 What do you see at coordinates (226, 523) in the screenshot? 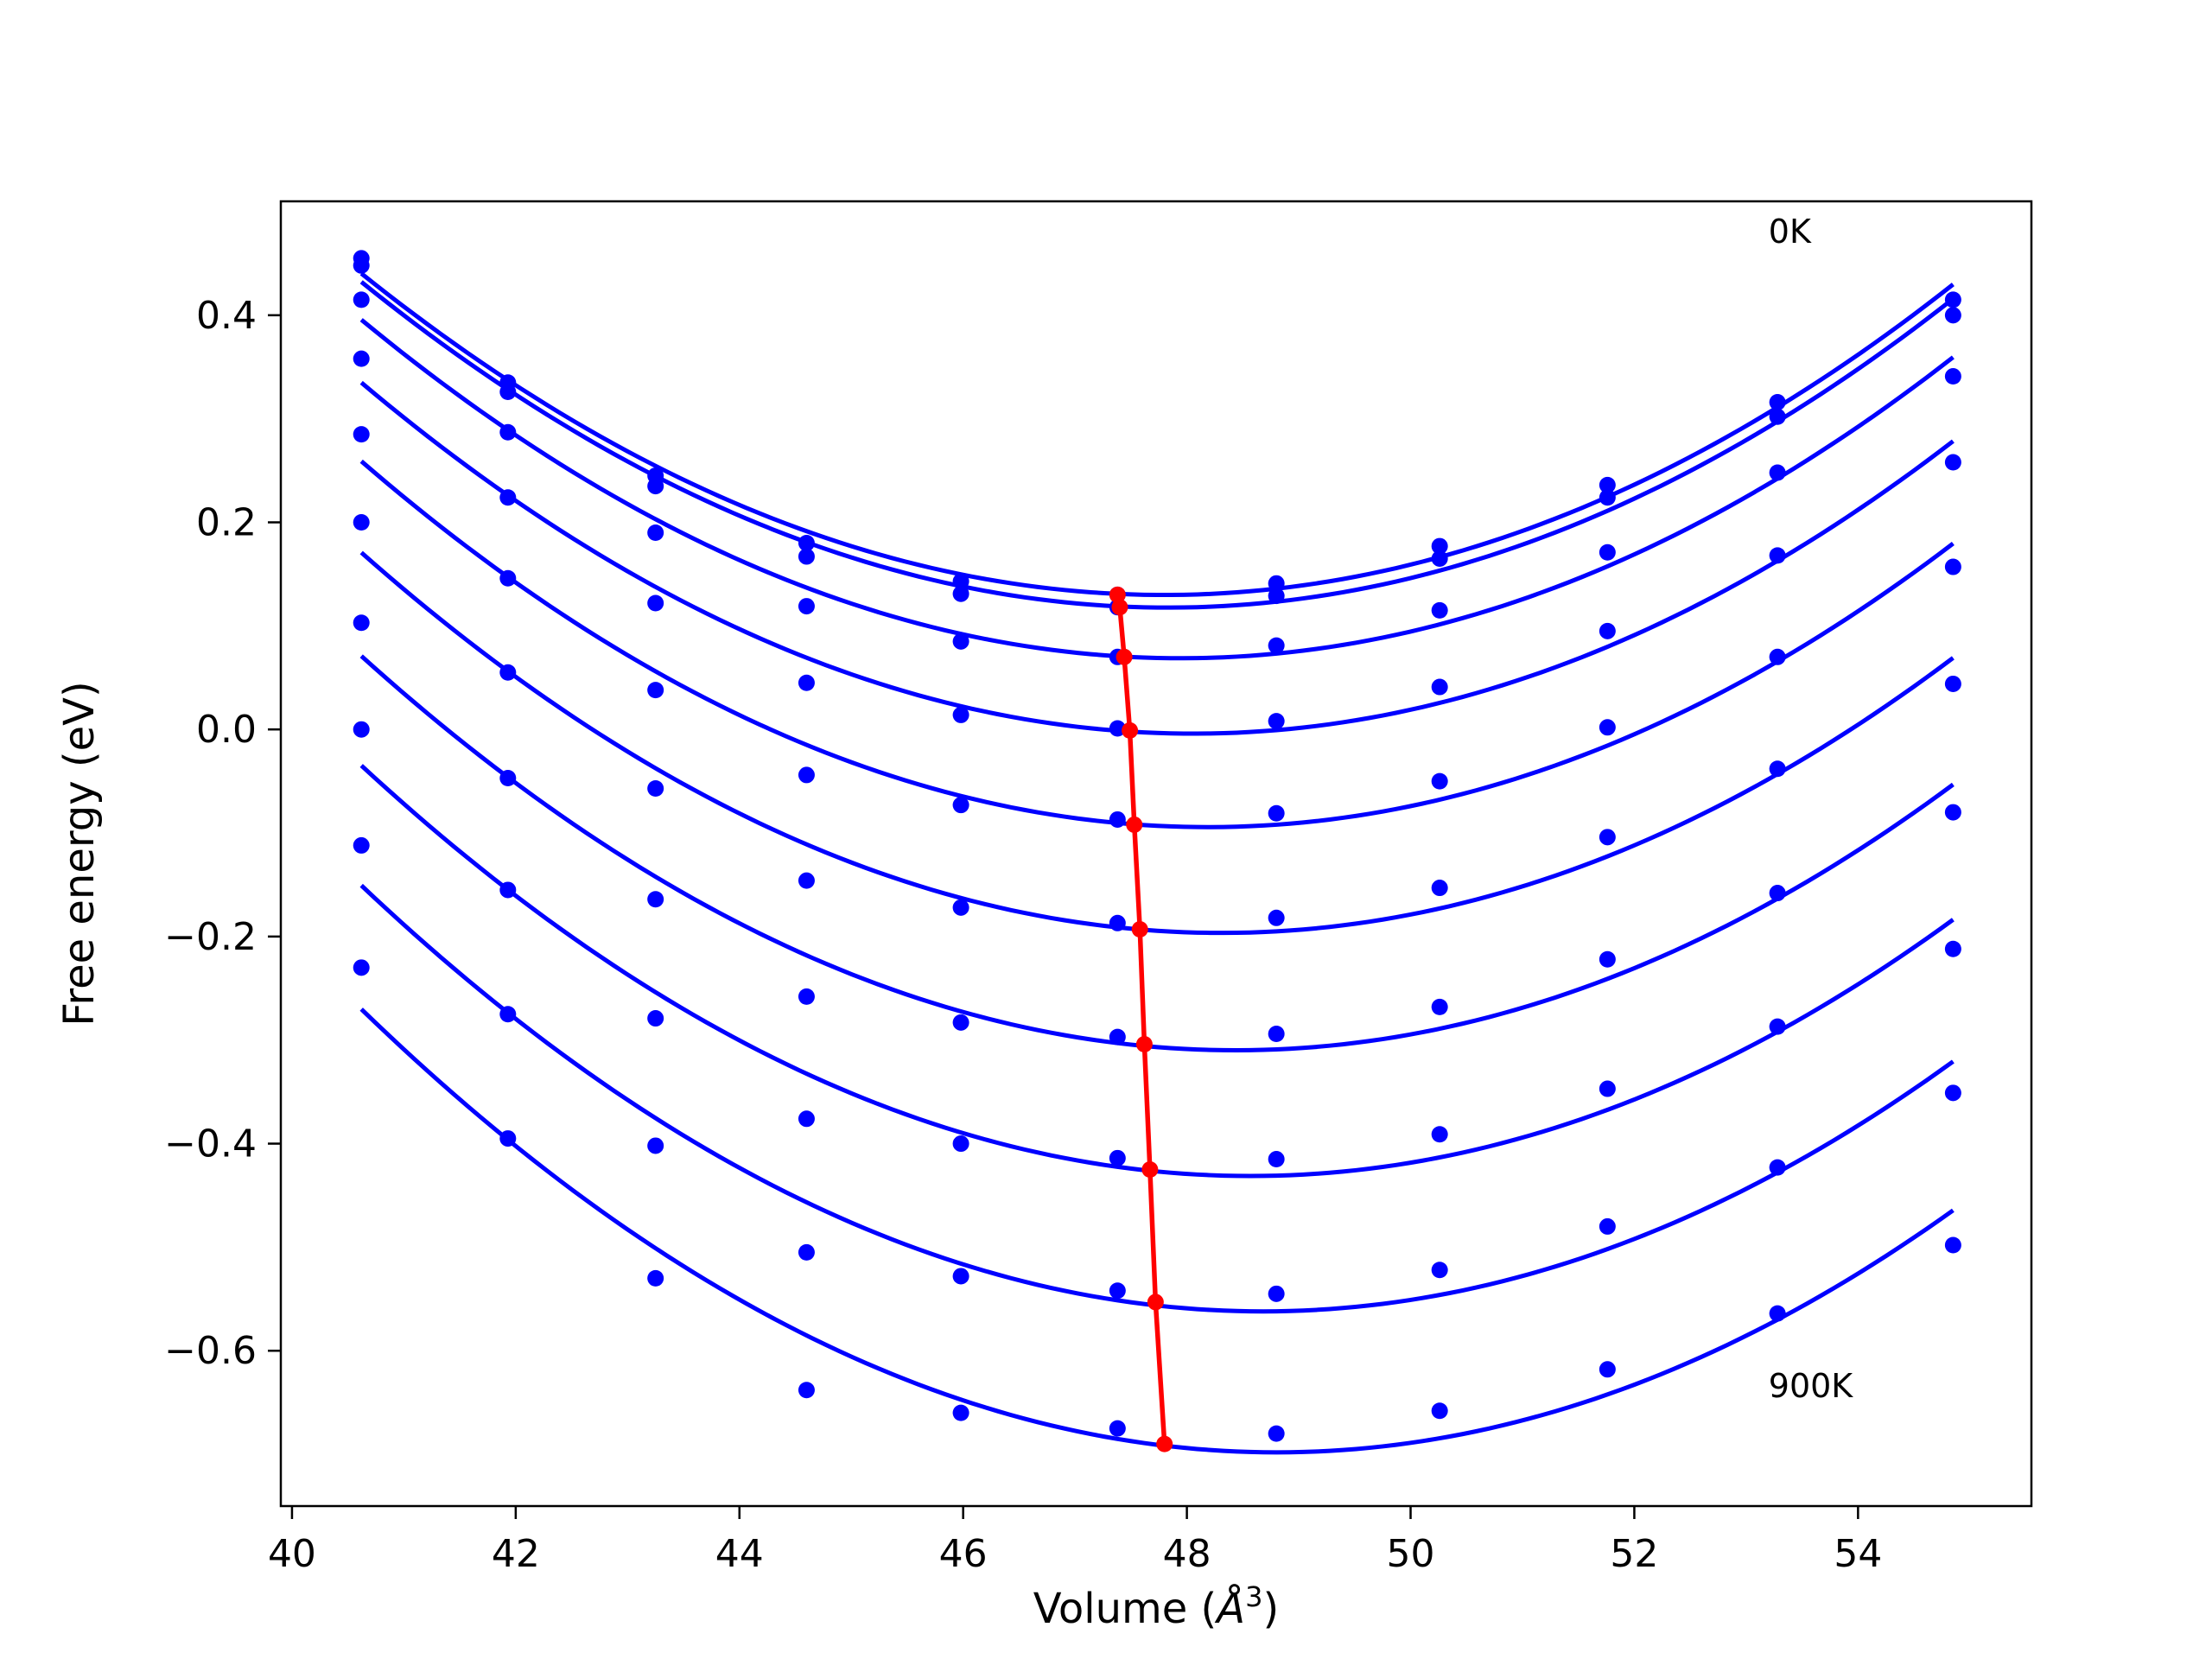
I see `y-tick-label-4: 0.2` at bounding box center [226, 523].